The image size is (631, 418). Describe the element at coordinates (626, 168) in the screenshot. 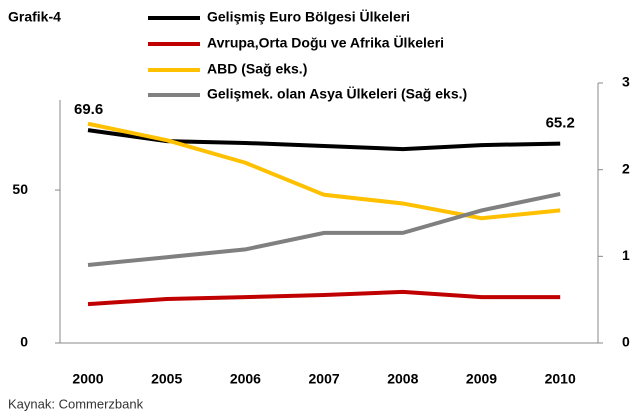

I see `y2-tick-label: 2` at that location.